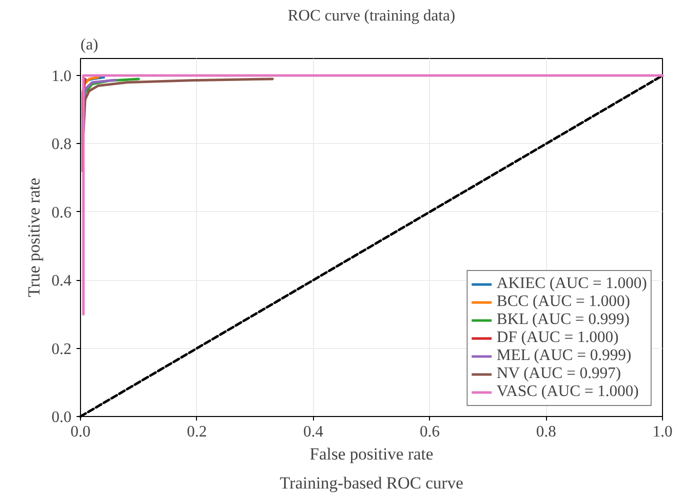  What do you see at coordinates (89, 45) in the screenshot?
I see `text: (a)` at bounding box center [89, 45].